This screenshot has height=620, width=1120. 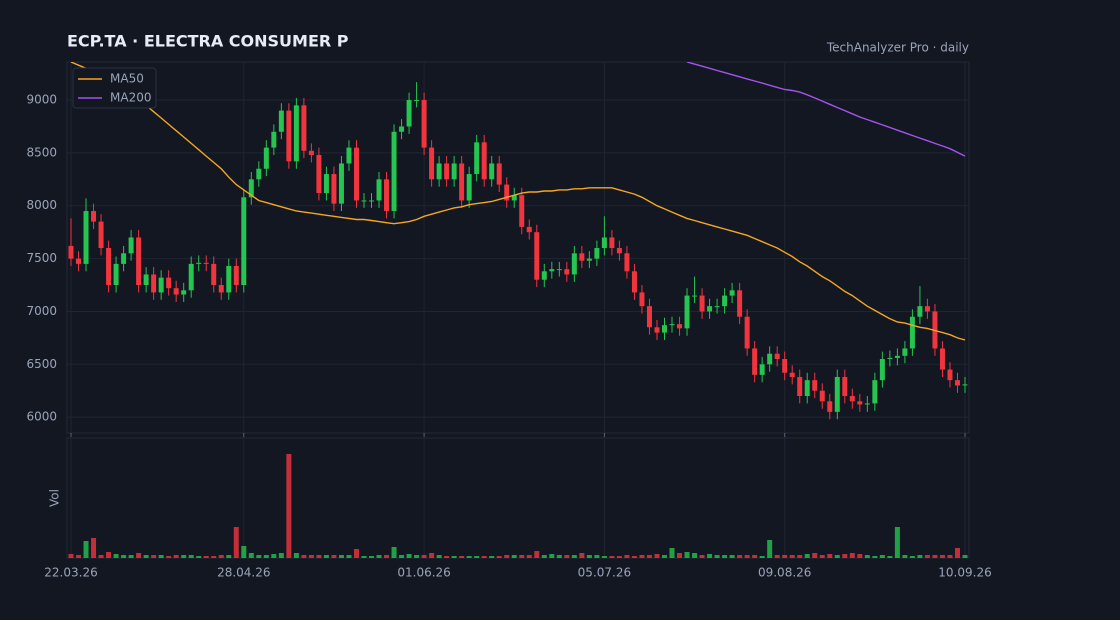 I want to click on y-tick-label: 7000, so click(x=41, y=311).